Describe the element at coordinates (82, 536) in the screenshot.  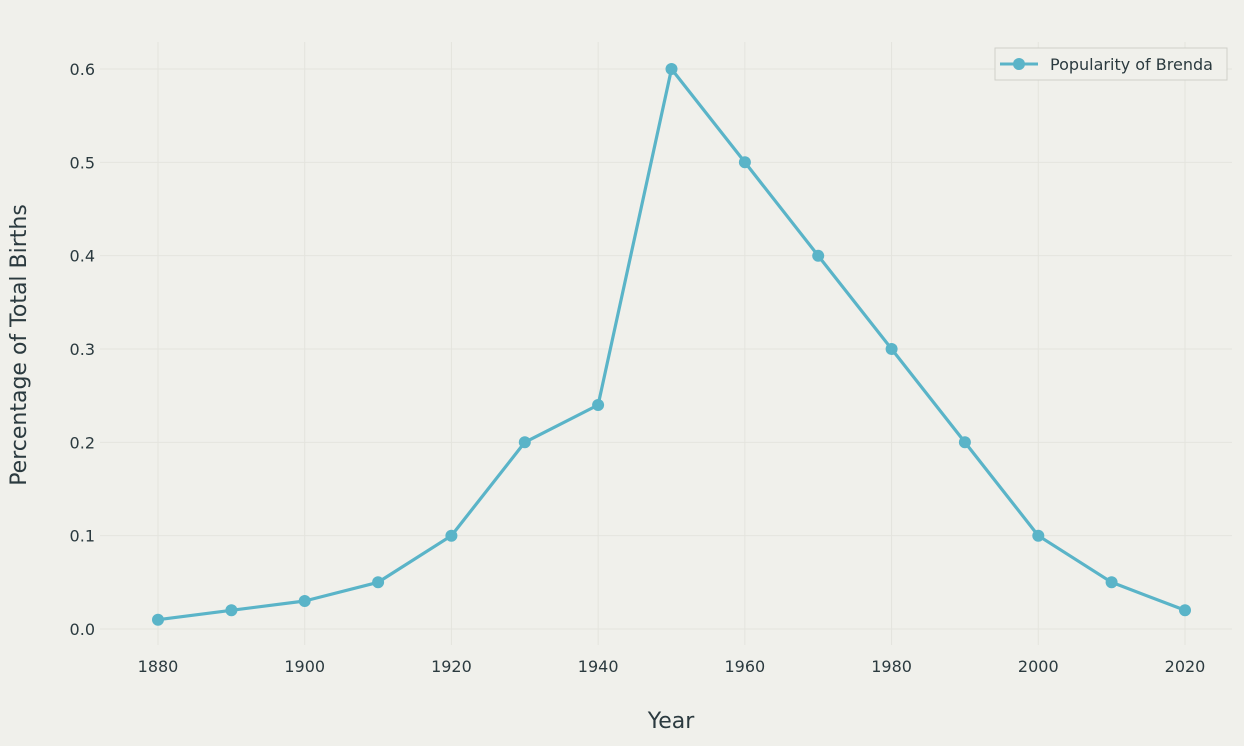
I see `y-tick-label: 0.1` at that location.